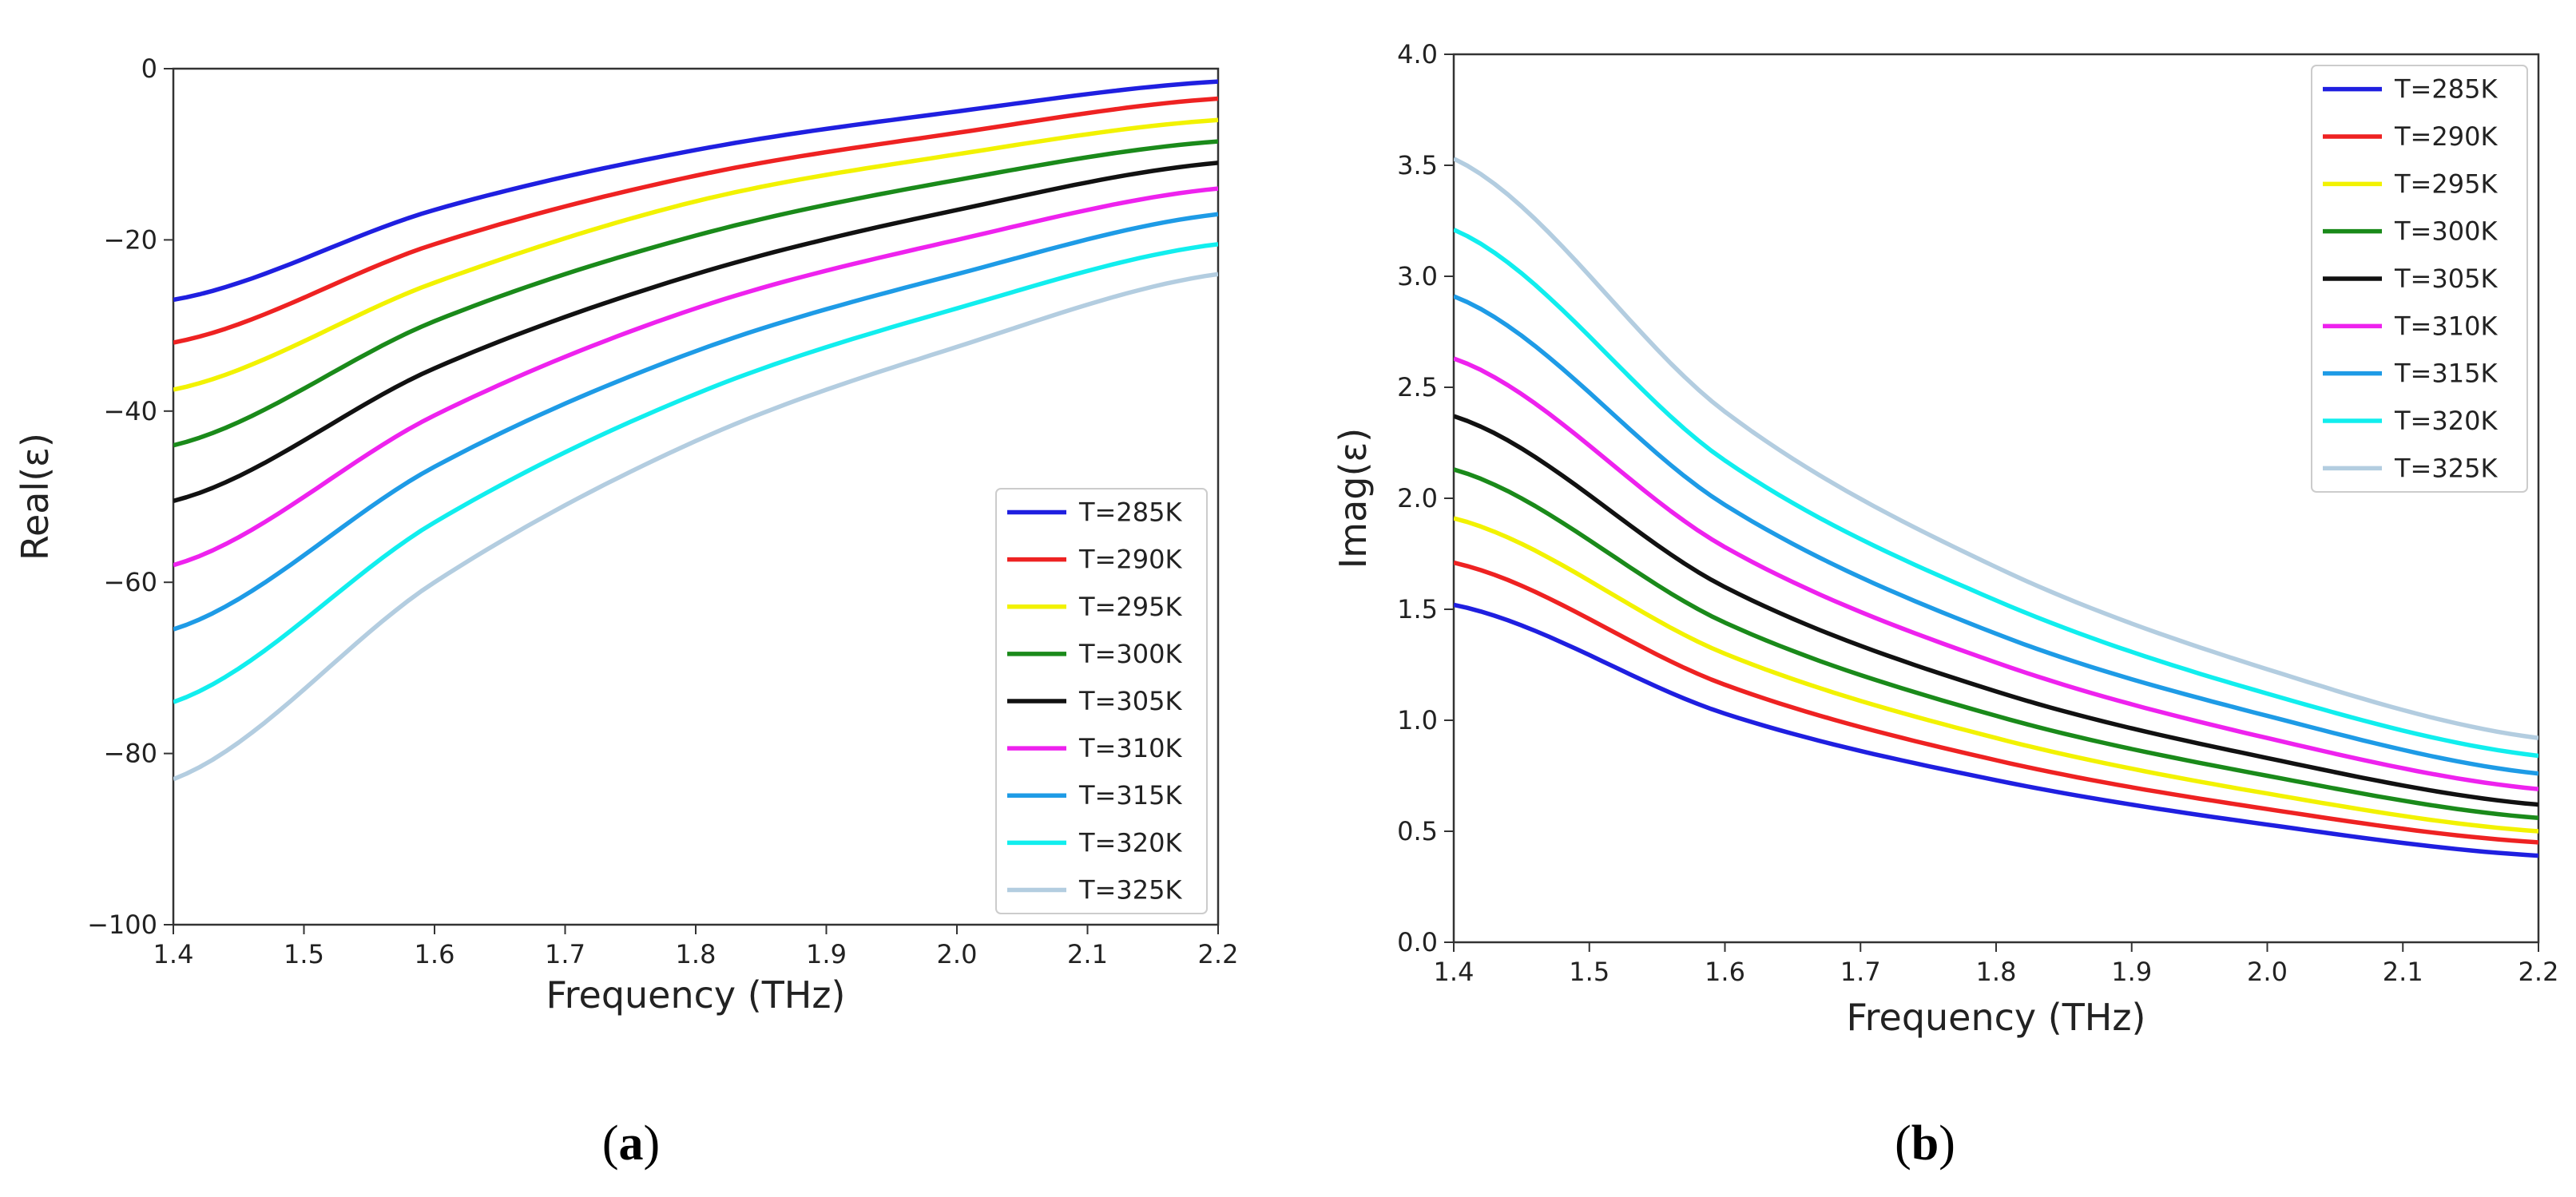 The width and height of the screenshot is (2576, 1197). What do you see at coordinates (1417, 276) in the screenshot?
I see `y-tick-label: 3.0` at bounding box center [1417, 276].